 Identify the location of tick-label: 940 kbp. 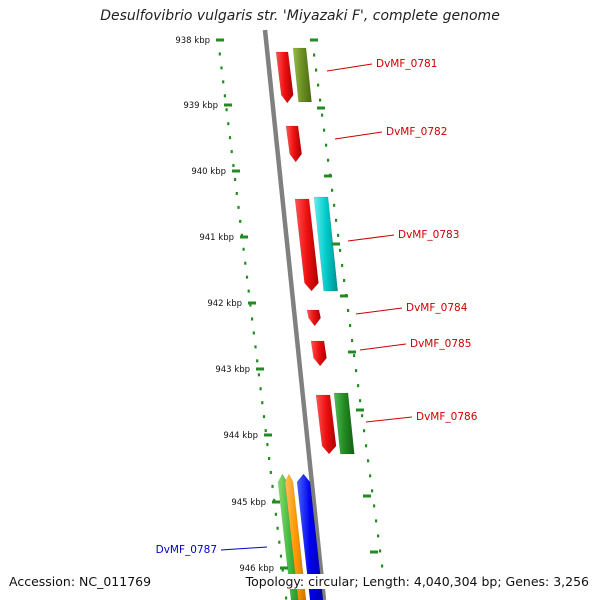
(208, 172).